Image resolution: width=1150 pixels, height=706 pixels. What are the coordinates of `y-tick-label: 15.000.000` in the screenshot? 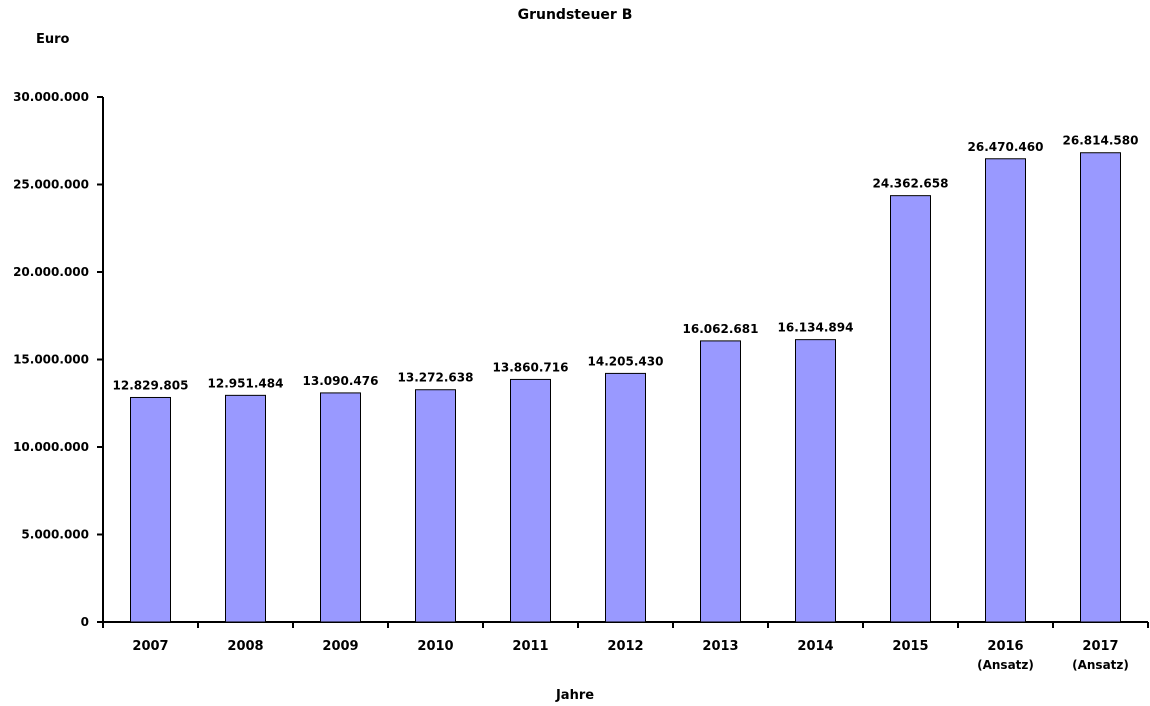 It's located at (51, 360).